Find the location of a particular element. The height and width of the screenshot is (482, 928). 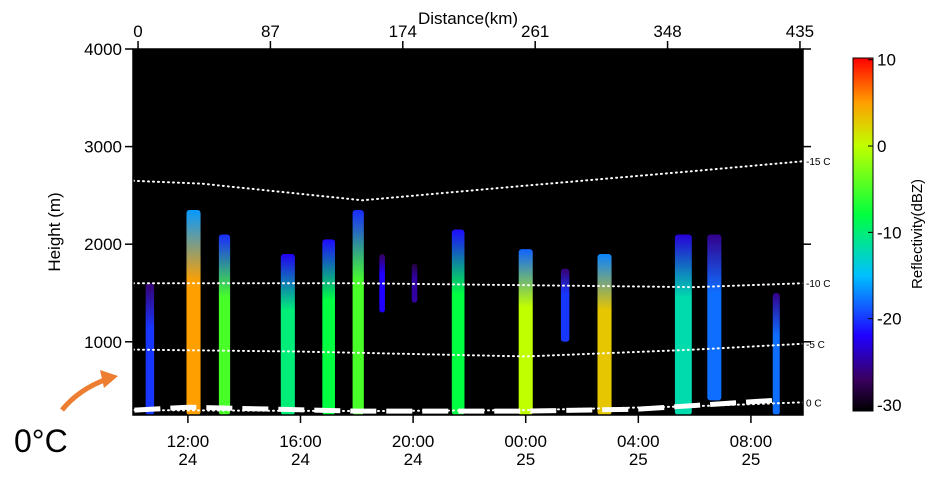

freezing-line is located at coordinates (454, 405).